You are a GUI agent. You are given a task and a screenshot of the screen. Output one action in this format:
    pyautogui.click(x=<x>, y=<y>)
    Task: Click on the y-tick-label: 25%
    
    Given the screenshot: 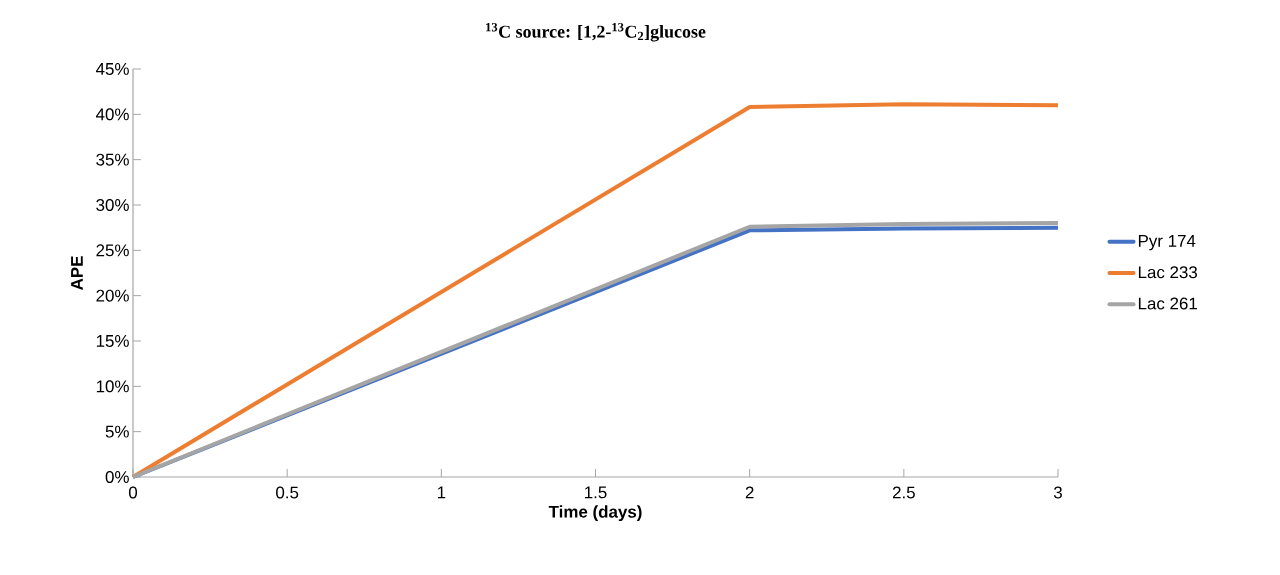 What is the action you would take?
    pyautogui.click(x=112, y=250)
    